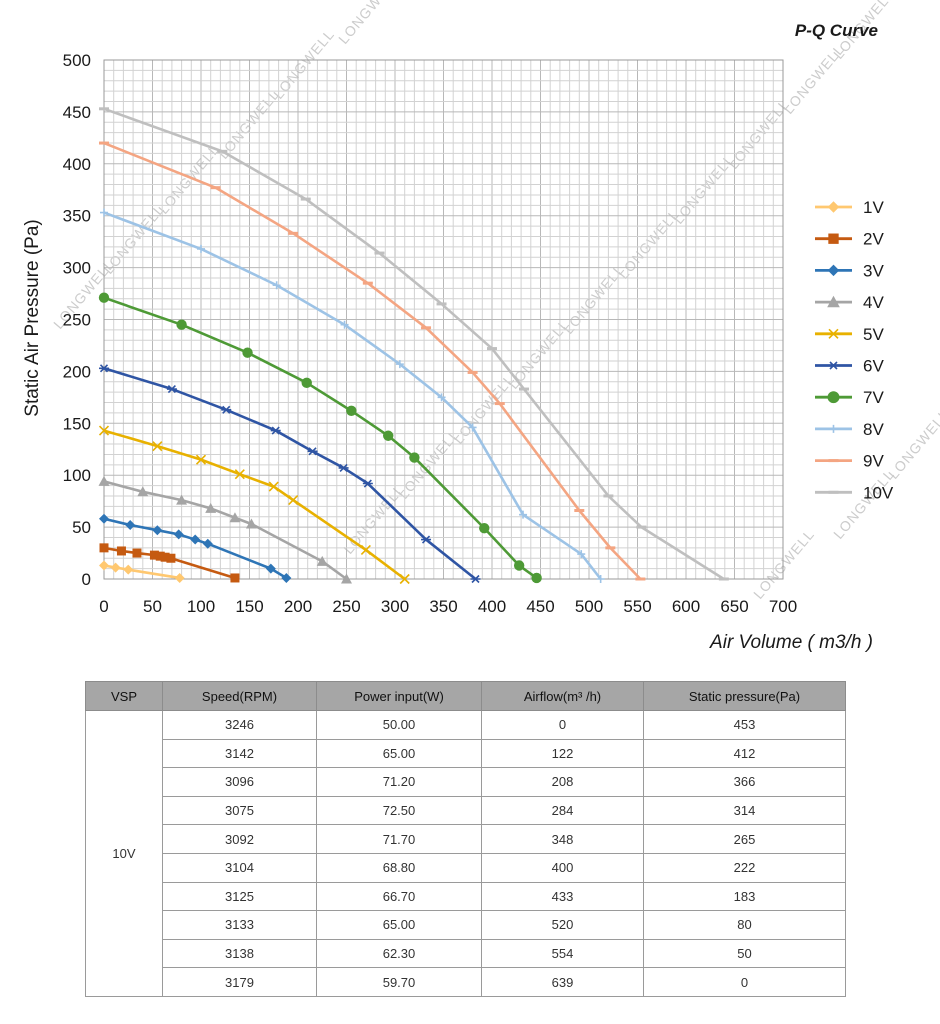 This screenshot has width=940, height=1024. I want to click on table-row: 3104 68.80 400 222, so click(466, 867).